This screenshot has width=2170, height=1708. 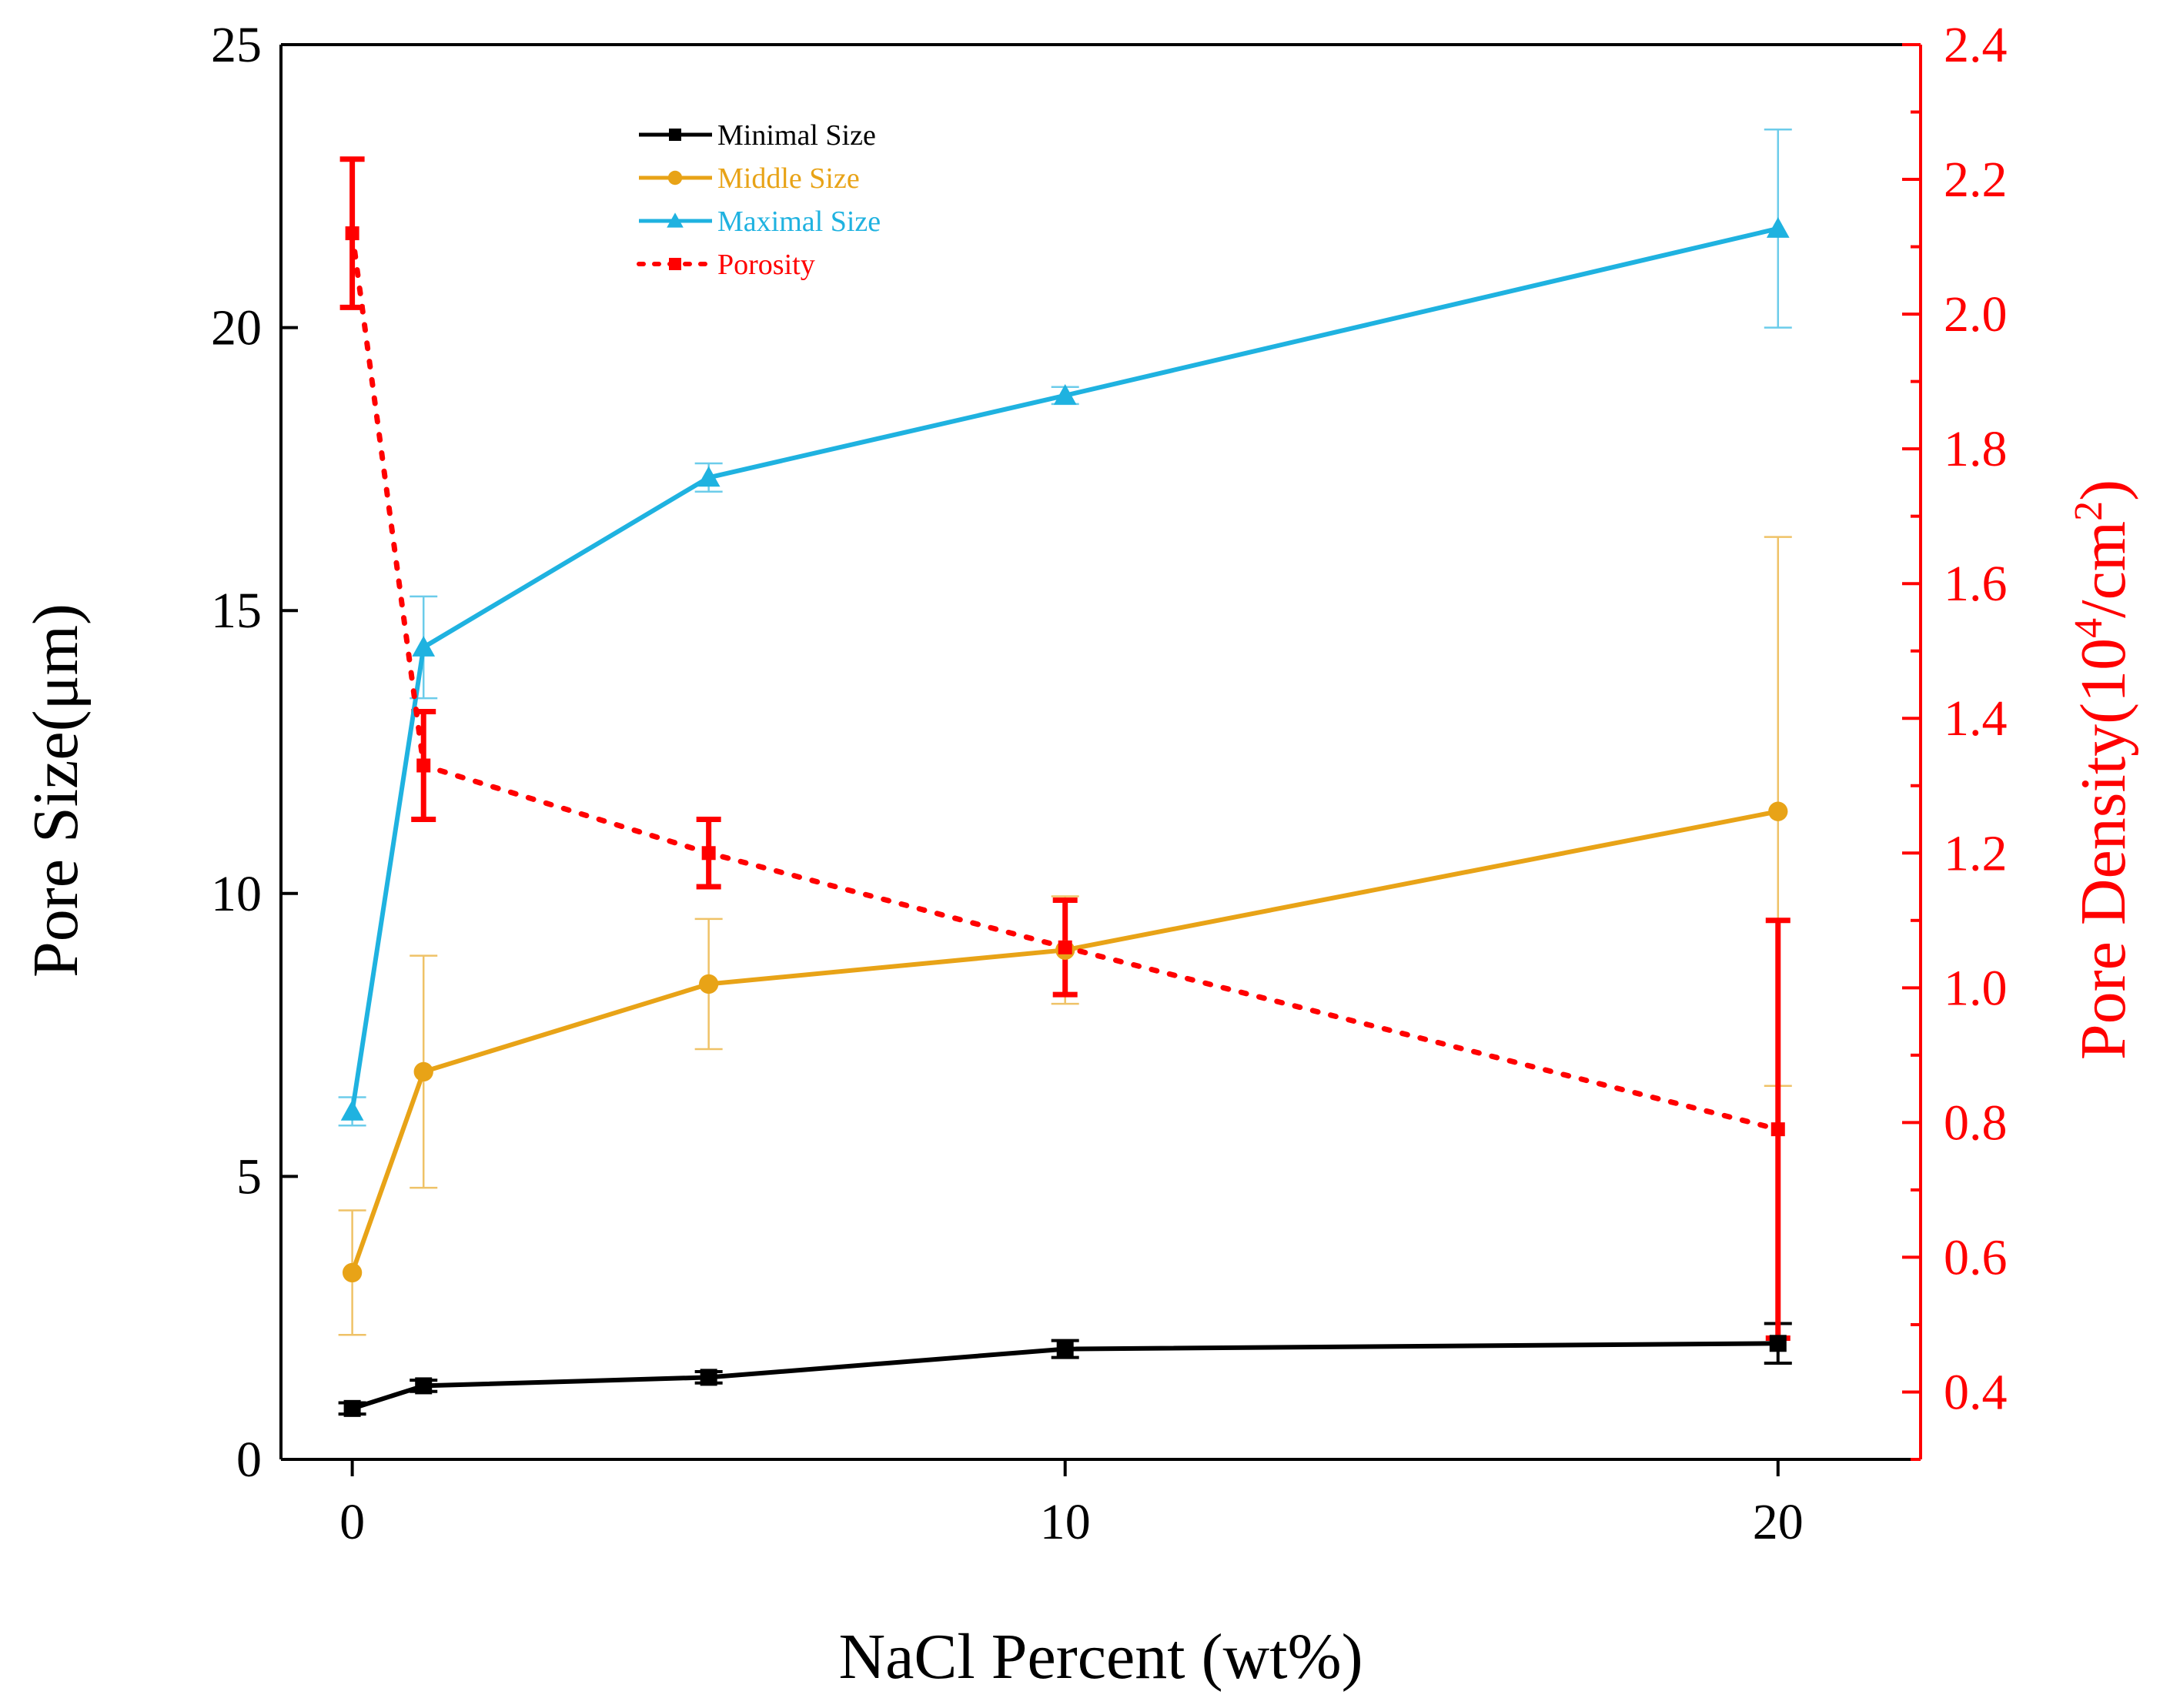 I want to click on y2-axis-title-close: ), so click(x=2103, y=490).